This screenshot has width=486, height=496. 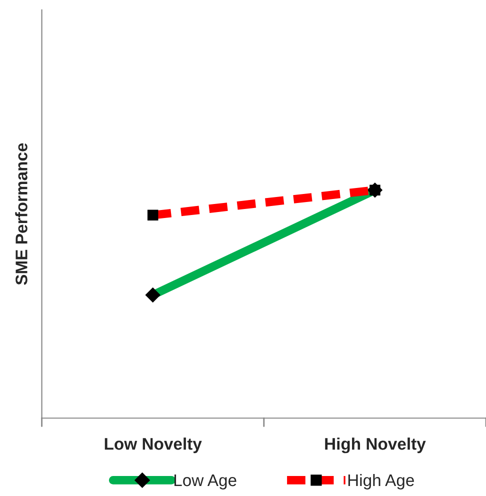 What do you see at coordinates (21, 214) in the screenshot?
I see `y-axis-title: SME Performance` at bounding box center [21, 214].